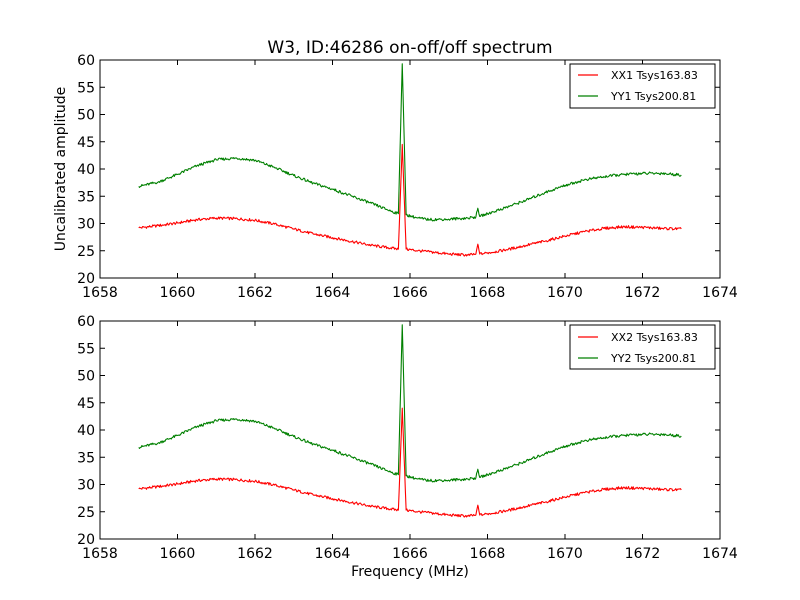  Describe the element at coordinates (86, 143) in the screenshot. I see `upper-y-tick-label: 45` at that location.